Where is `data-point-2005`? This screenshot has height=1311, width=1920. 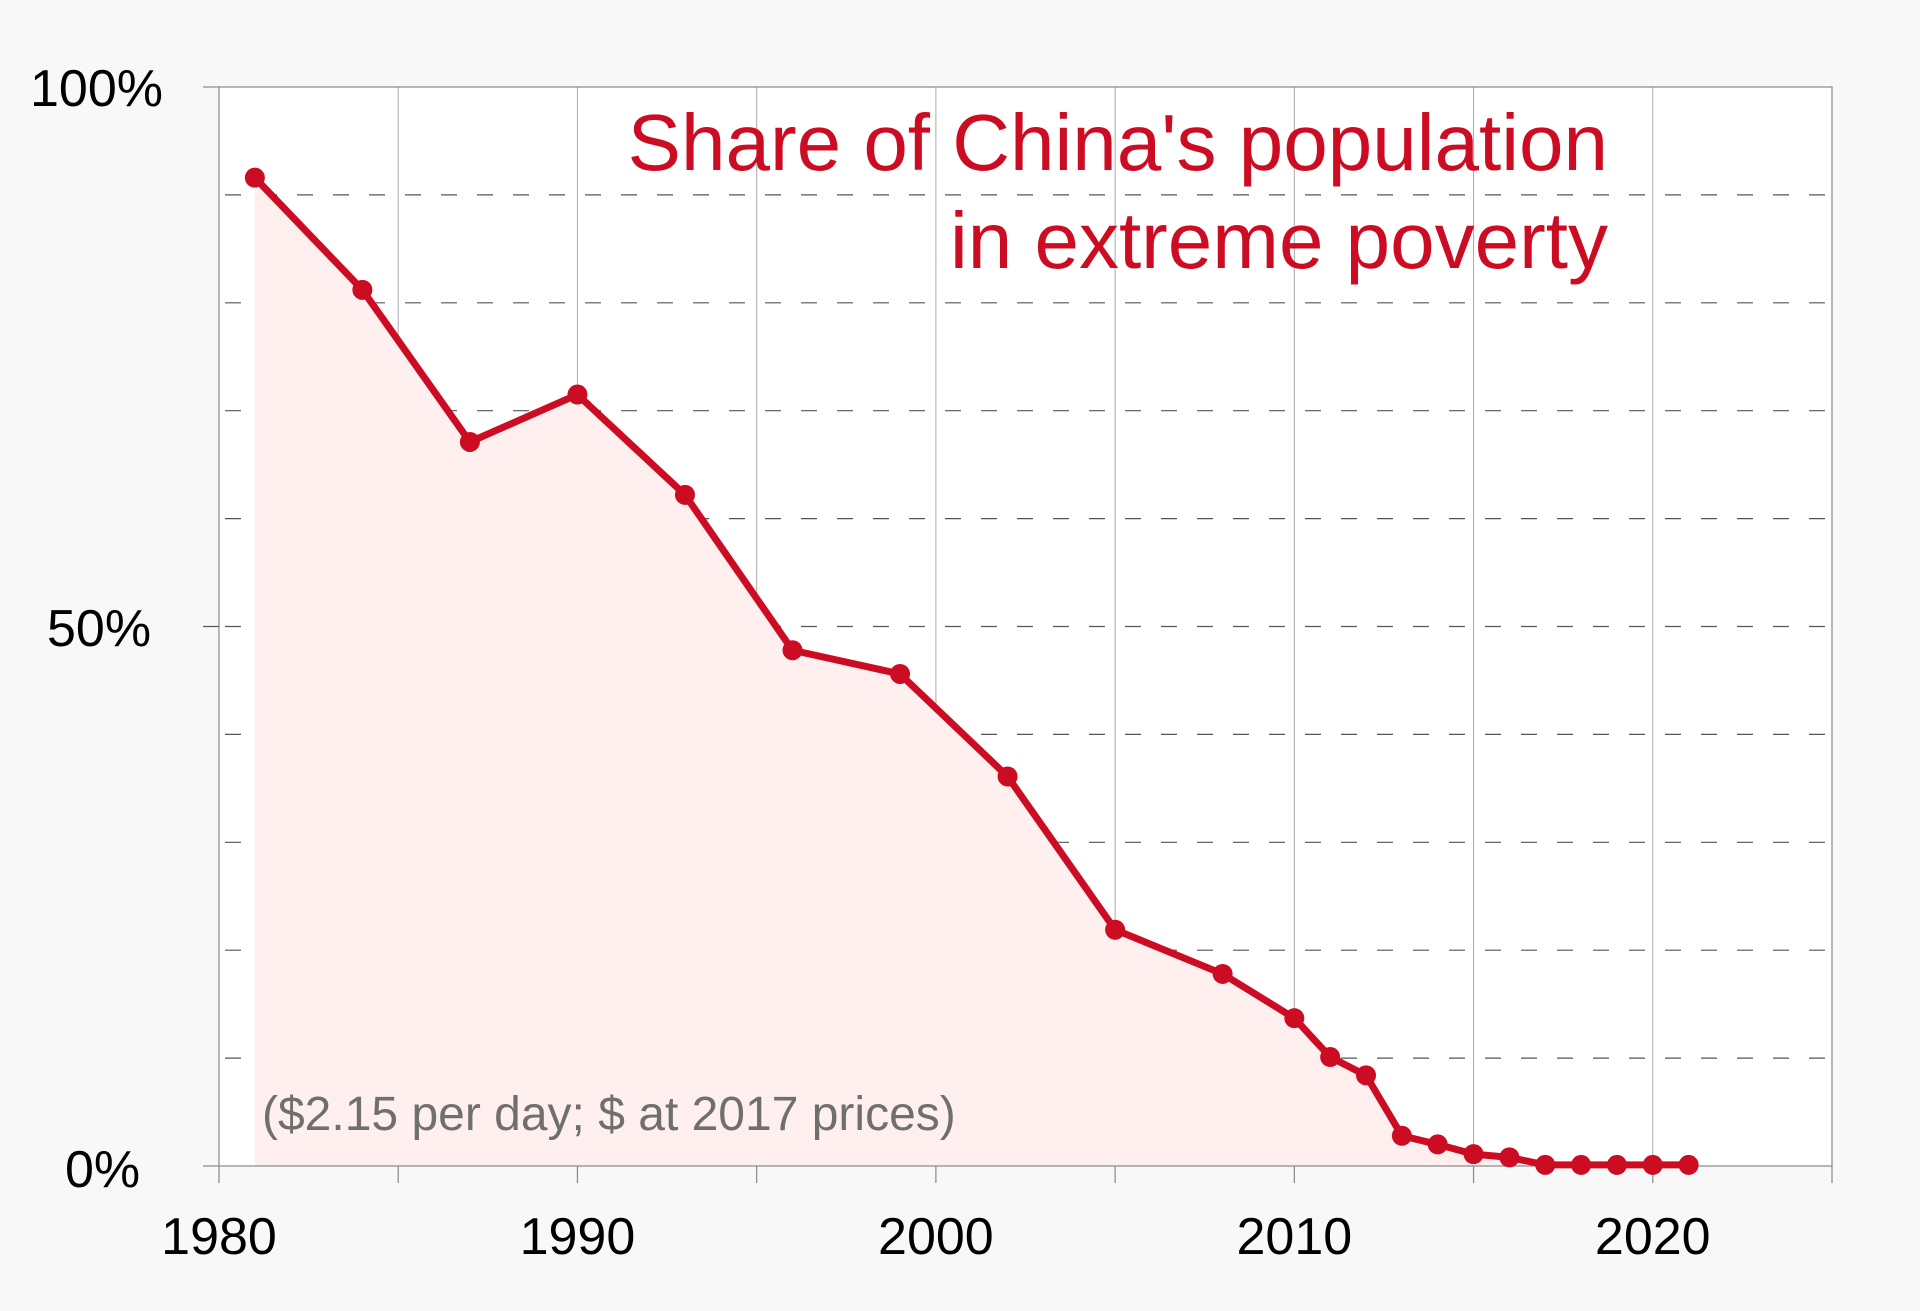 data-point-2005 is located at coordinates (1115, 929).